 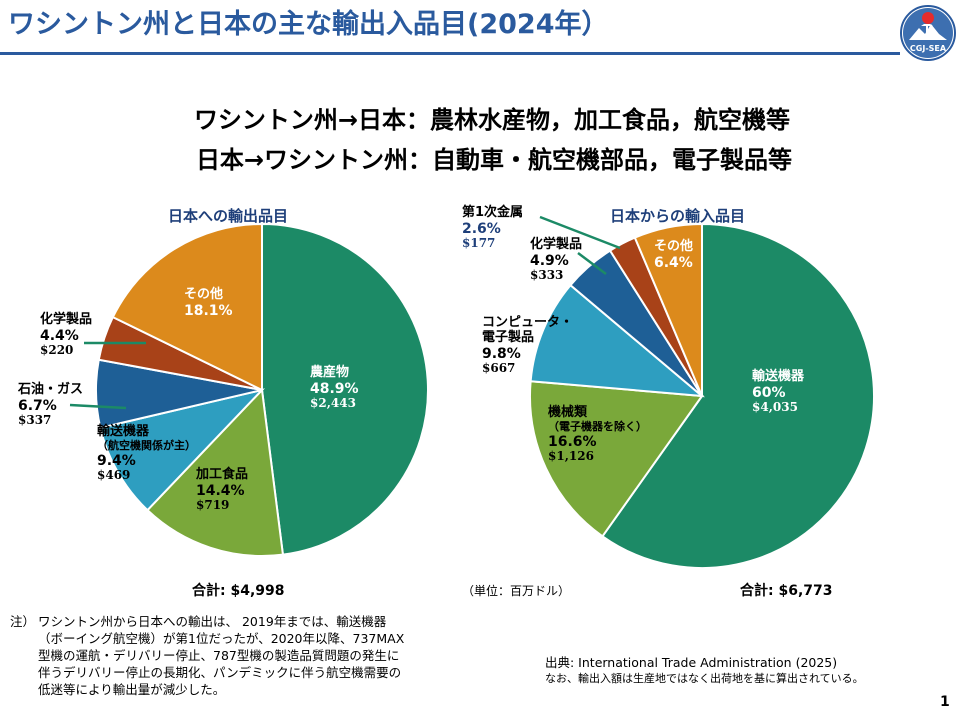 I want to click on leader-line-chemical-import, so click(x=592, y=263).